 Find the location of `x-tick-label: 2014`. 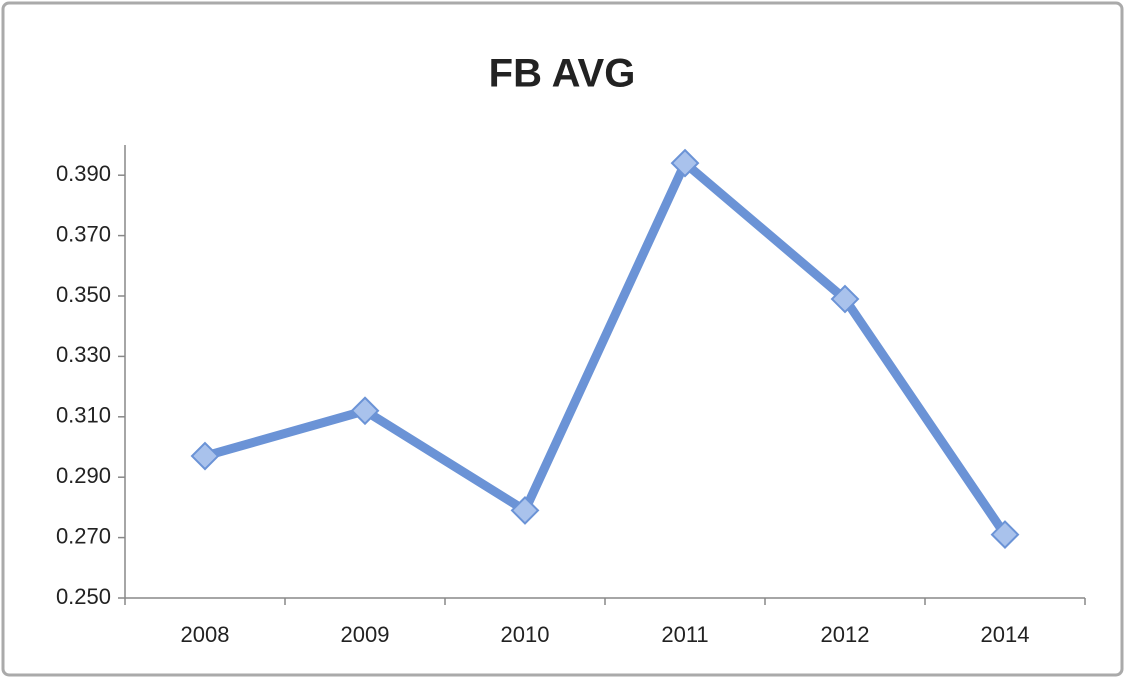

x-tick-label: 2014 is located at coordinates (1005, 634).